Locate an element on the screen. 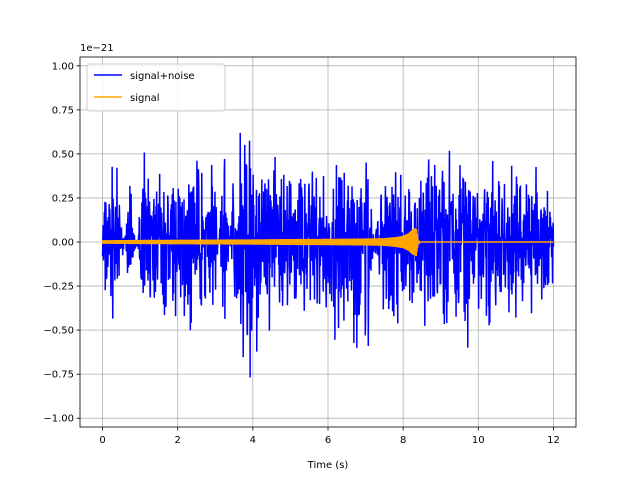 This screenshot has width=640, height=480. y-tick-label: 0.75 is located at coordinates (63, 110).